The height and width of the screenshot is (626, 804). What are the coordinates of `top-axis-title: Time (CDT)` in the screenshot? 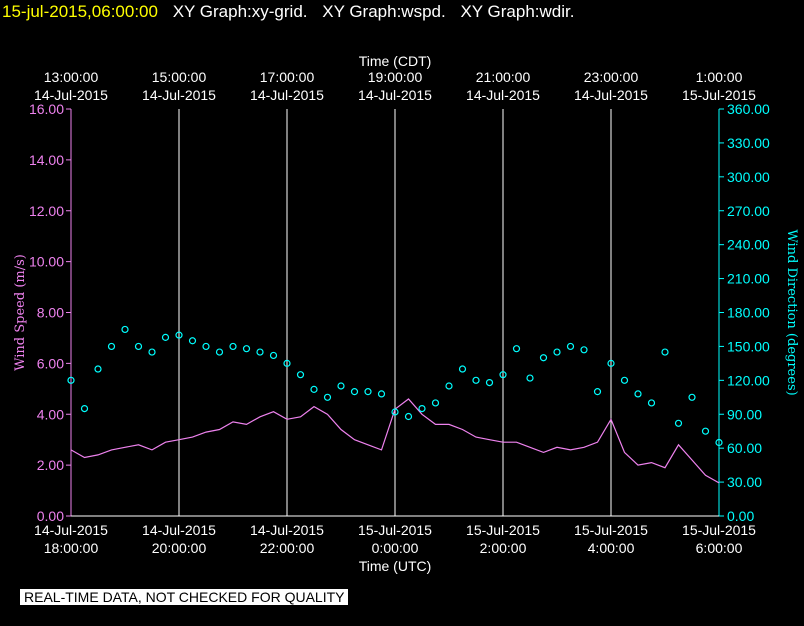 It's located at (395, 61).